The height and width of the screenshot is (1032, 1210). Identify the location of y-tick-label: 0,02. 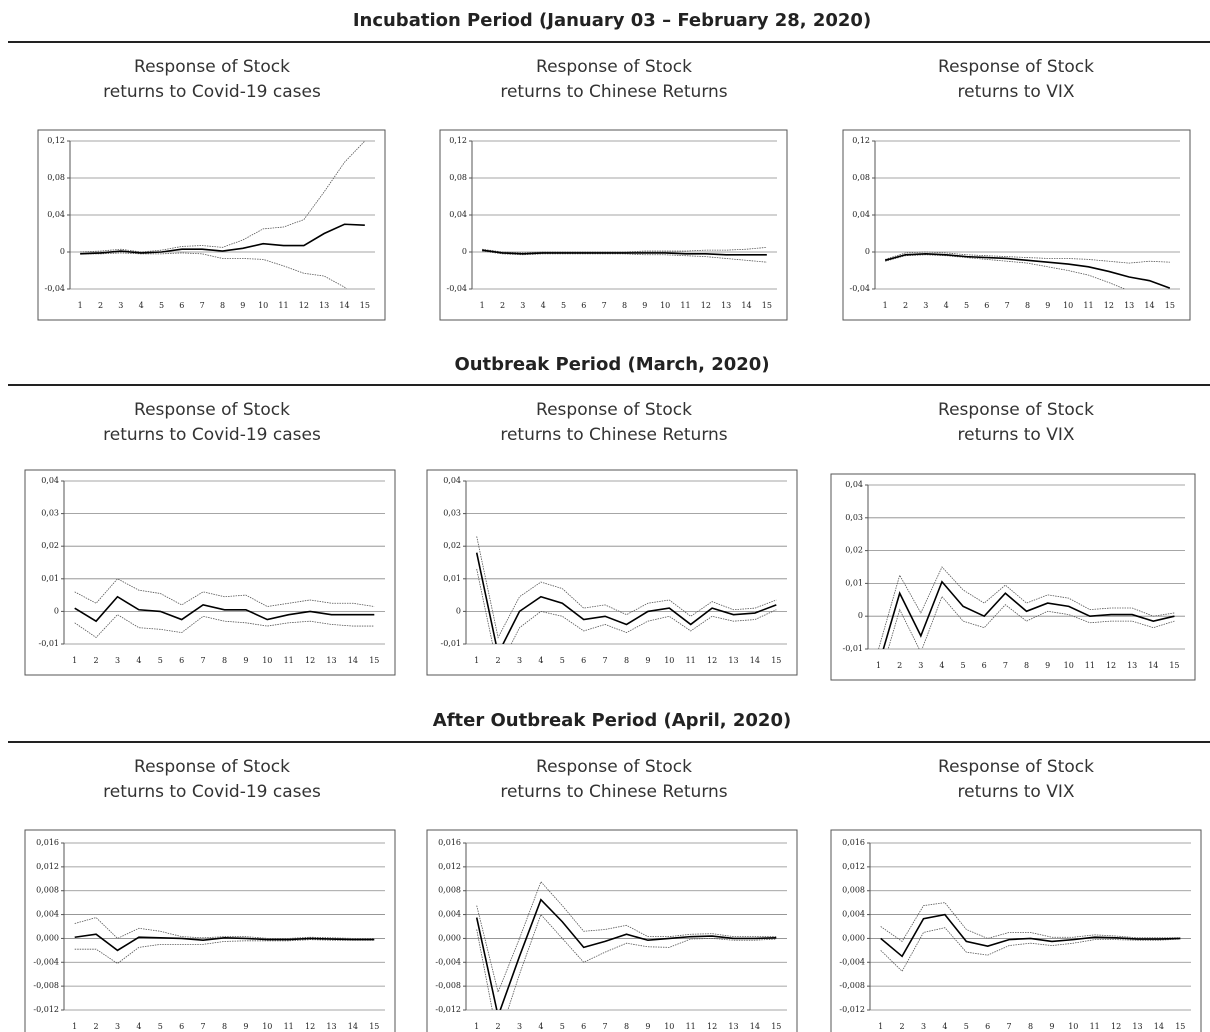
(452, 545).